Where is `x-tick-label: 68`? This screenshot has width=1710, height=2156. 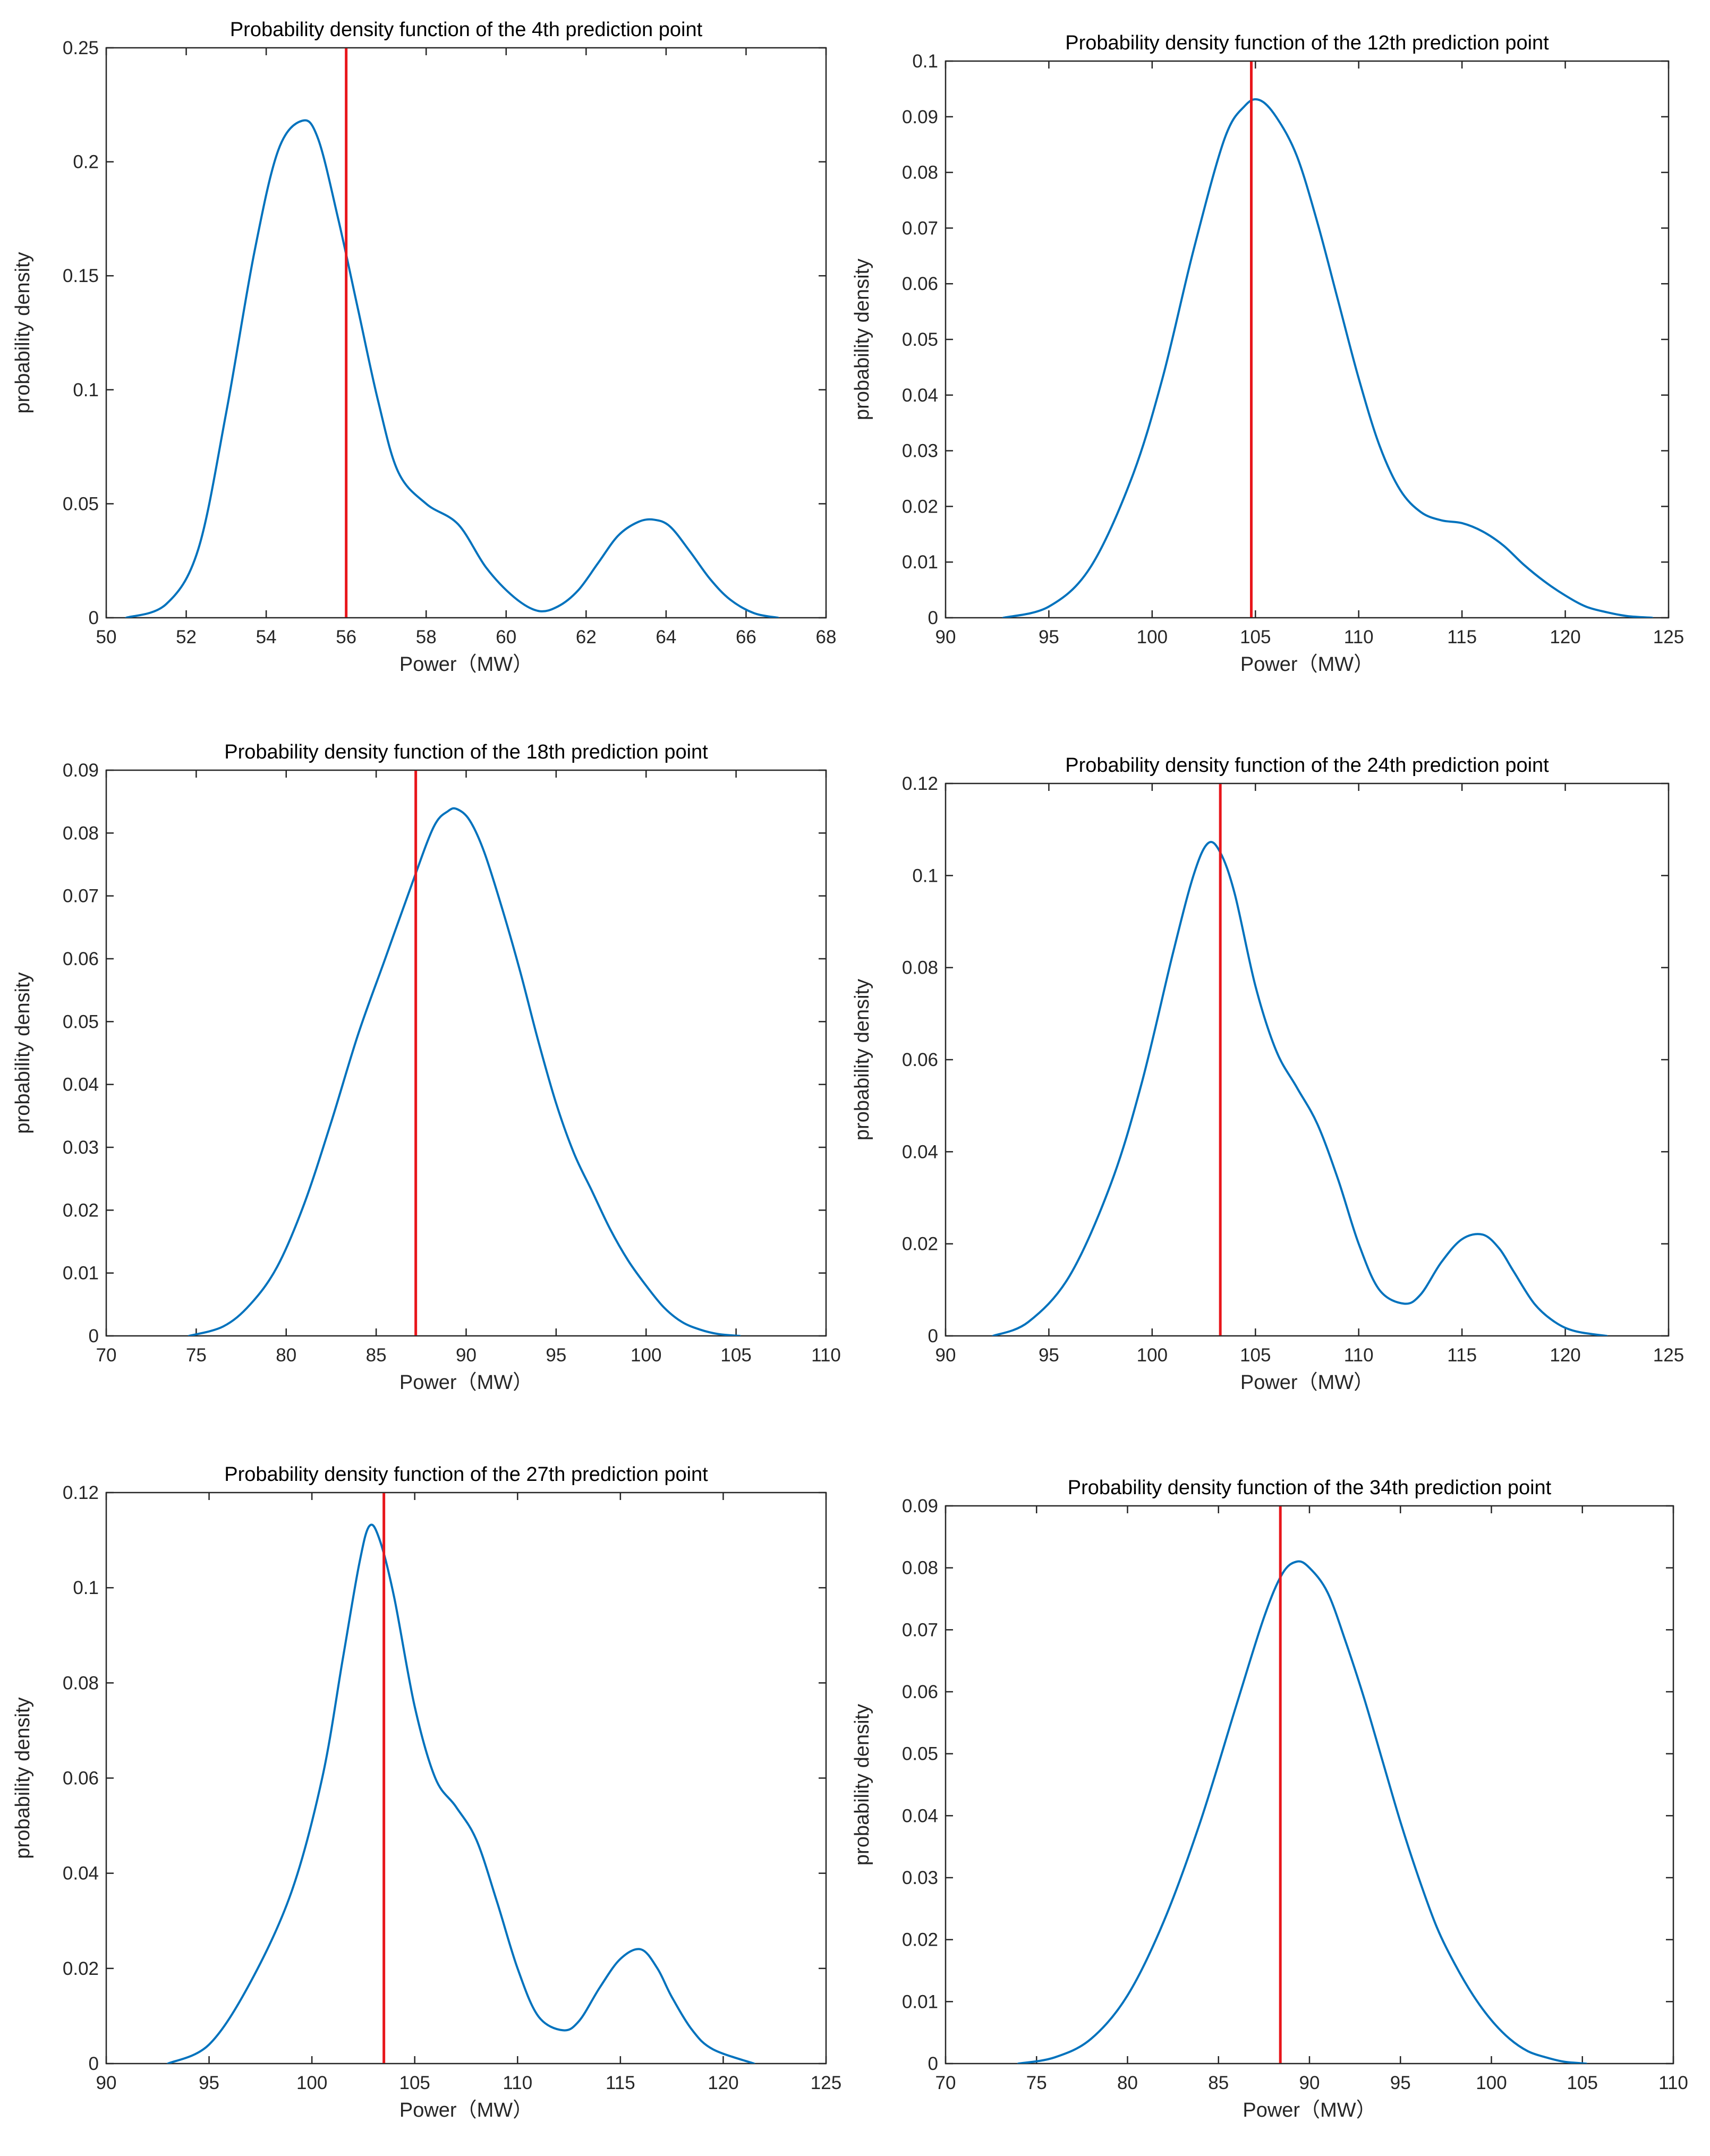 x-tick-label: 68 is located at coordinates (826, 637).